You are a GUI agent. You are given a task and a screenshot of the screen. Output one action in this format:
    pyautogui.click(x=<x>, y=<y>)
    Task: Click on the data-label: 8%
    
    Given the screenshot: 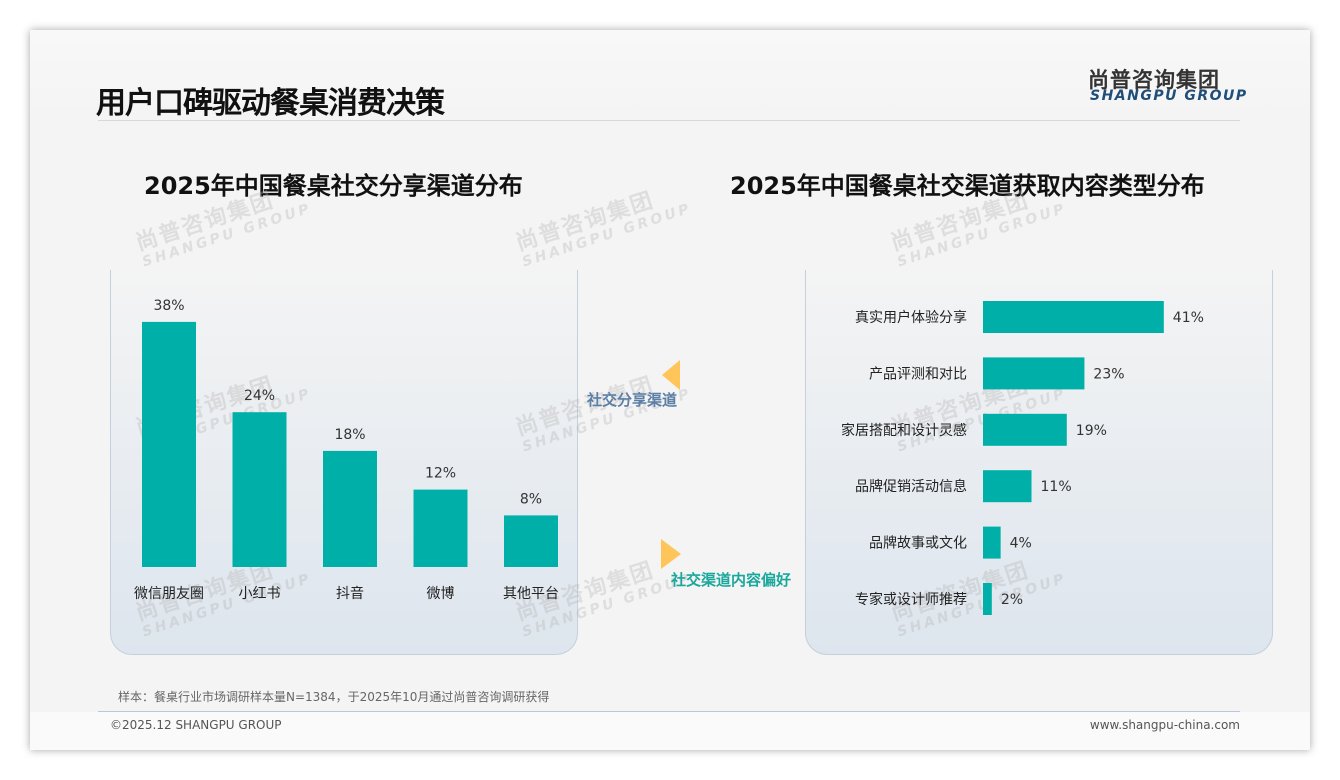 What is the action you would take?
    pyautogui.click(x=531, y=499)
    